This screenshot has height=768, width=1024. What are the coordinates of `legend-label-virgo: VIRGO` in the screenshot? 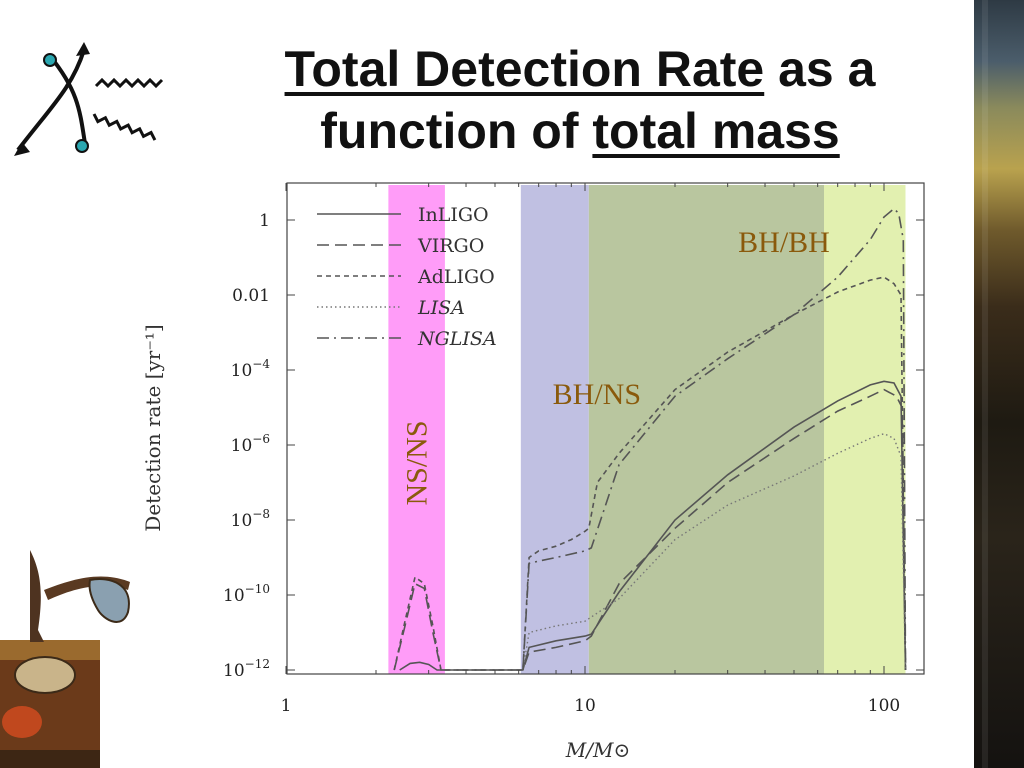 It's located at (450, 246).